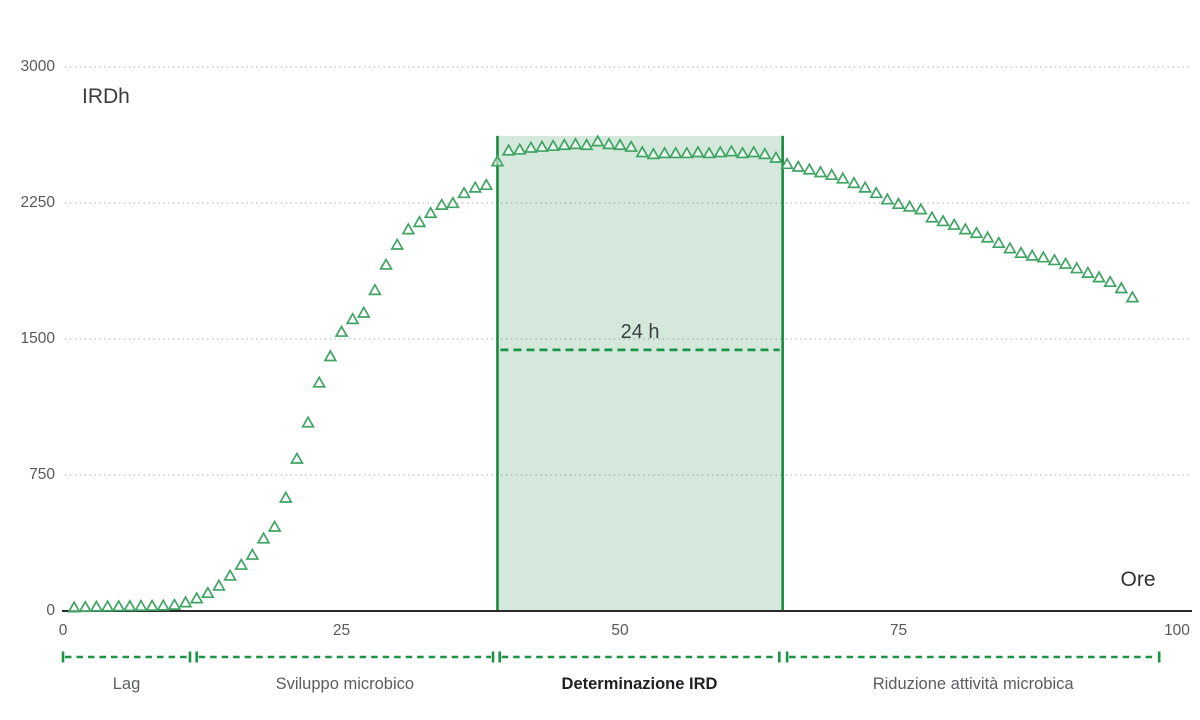 The width and height of the screenshot is (1200, 720). I want to click on phase-label: Riduzione attività microbica, so click(973, 684).